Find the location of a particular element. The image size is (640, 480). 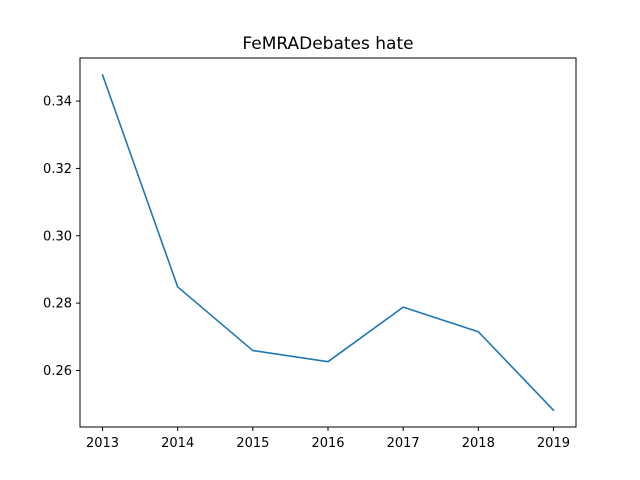

x-tick-label: 2015 is located at coordinates (252, 443).